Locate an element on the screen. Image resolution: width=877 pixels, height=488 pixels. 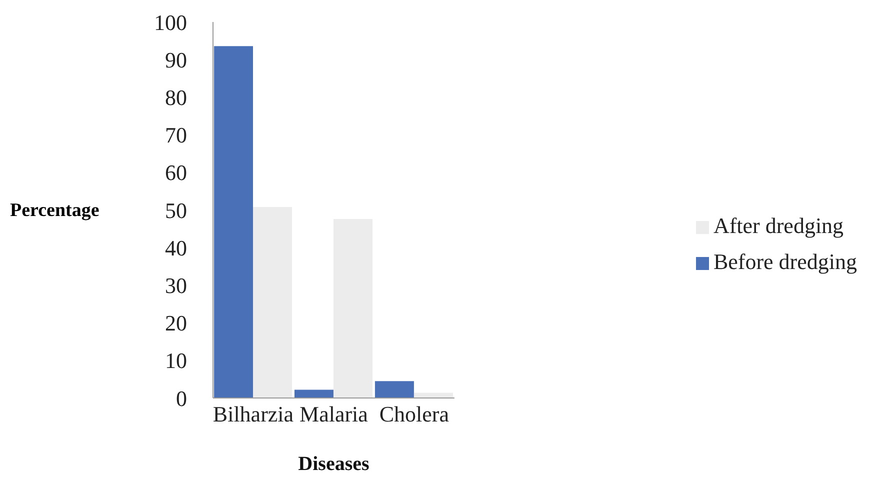
x-axis-title: Diseases is located at coordinates (334, 464).